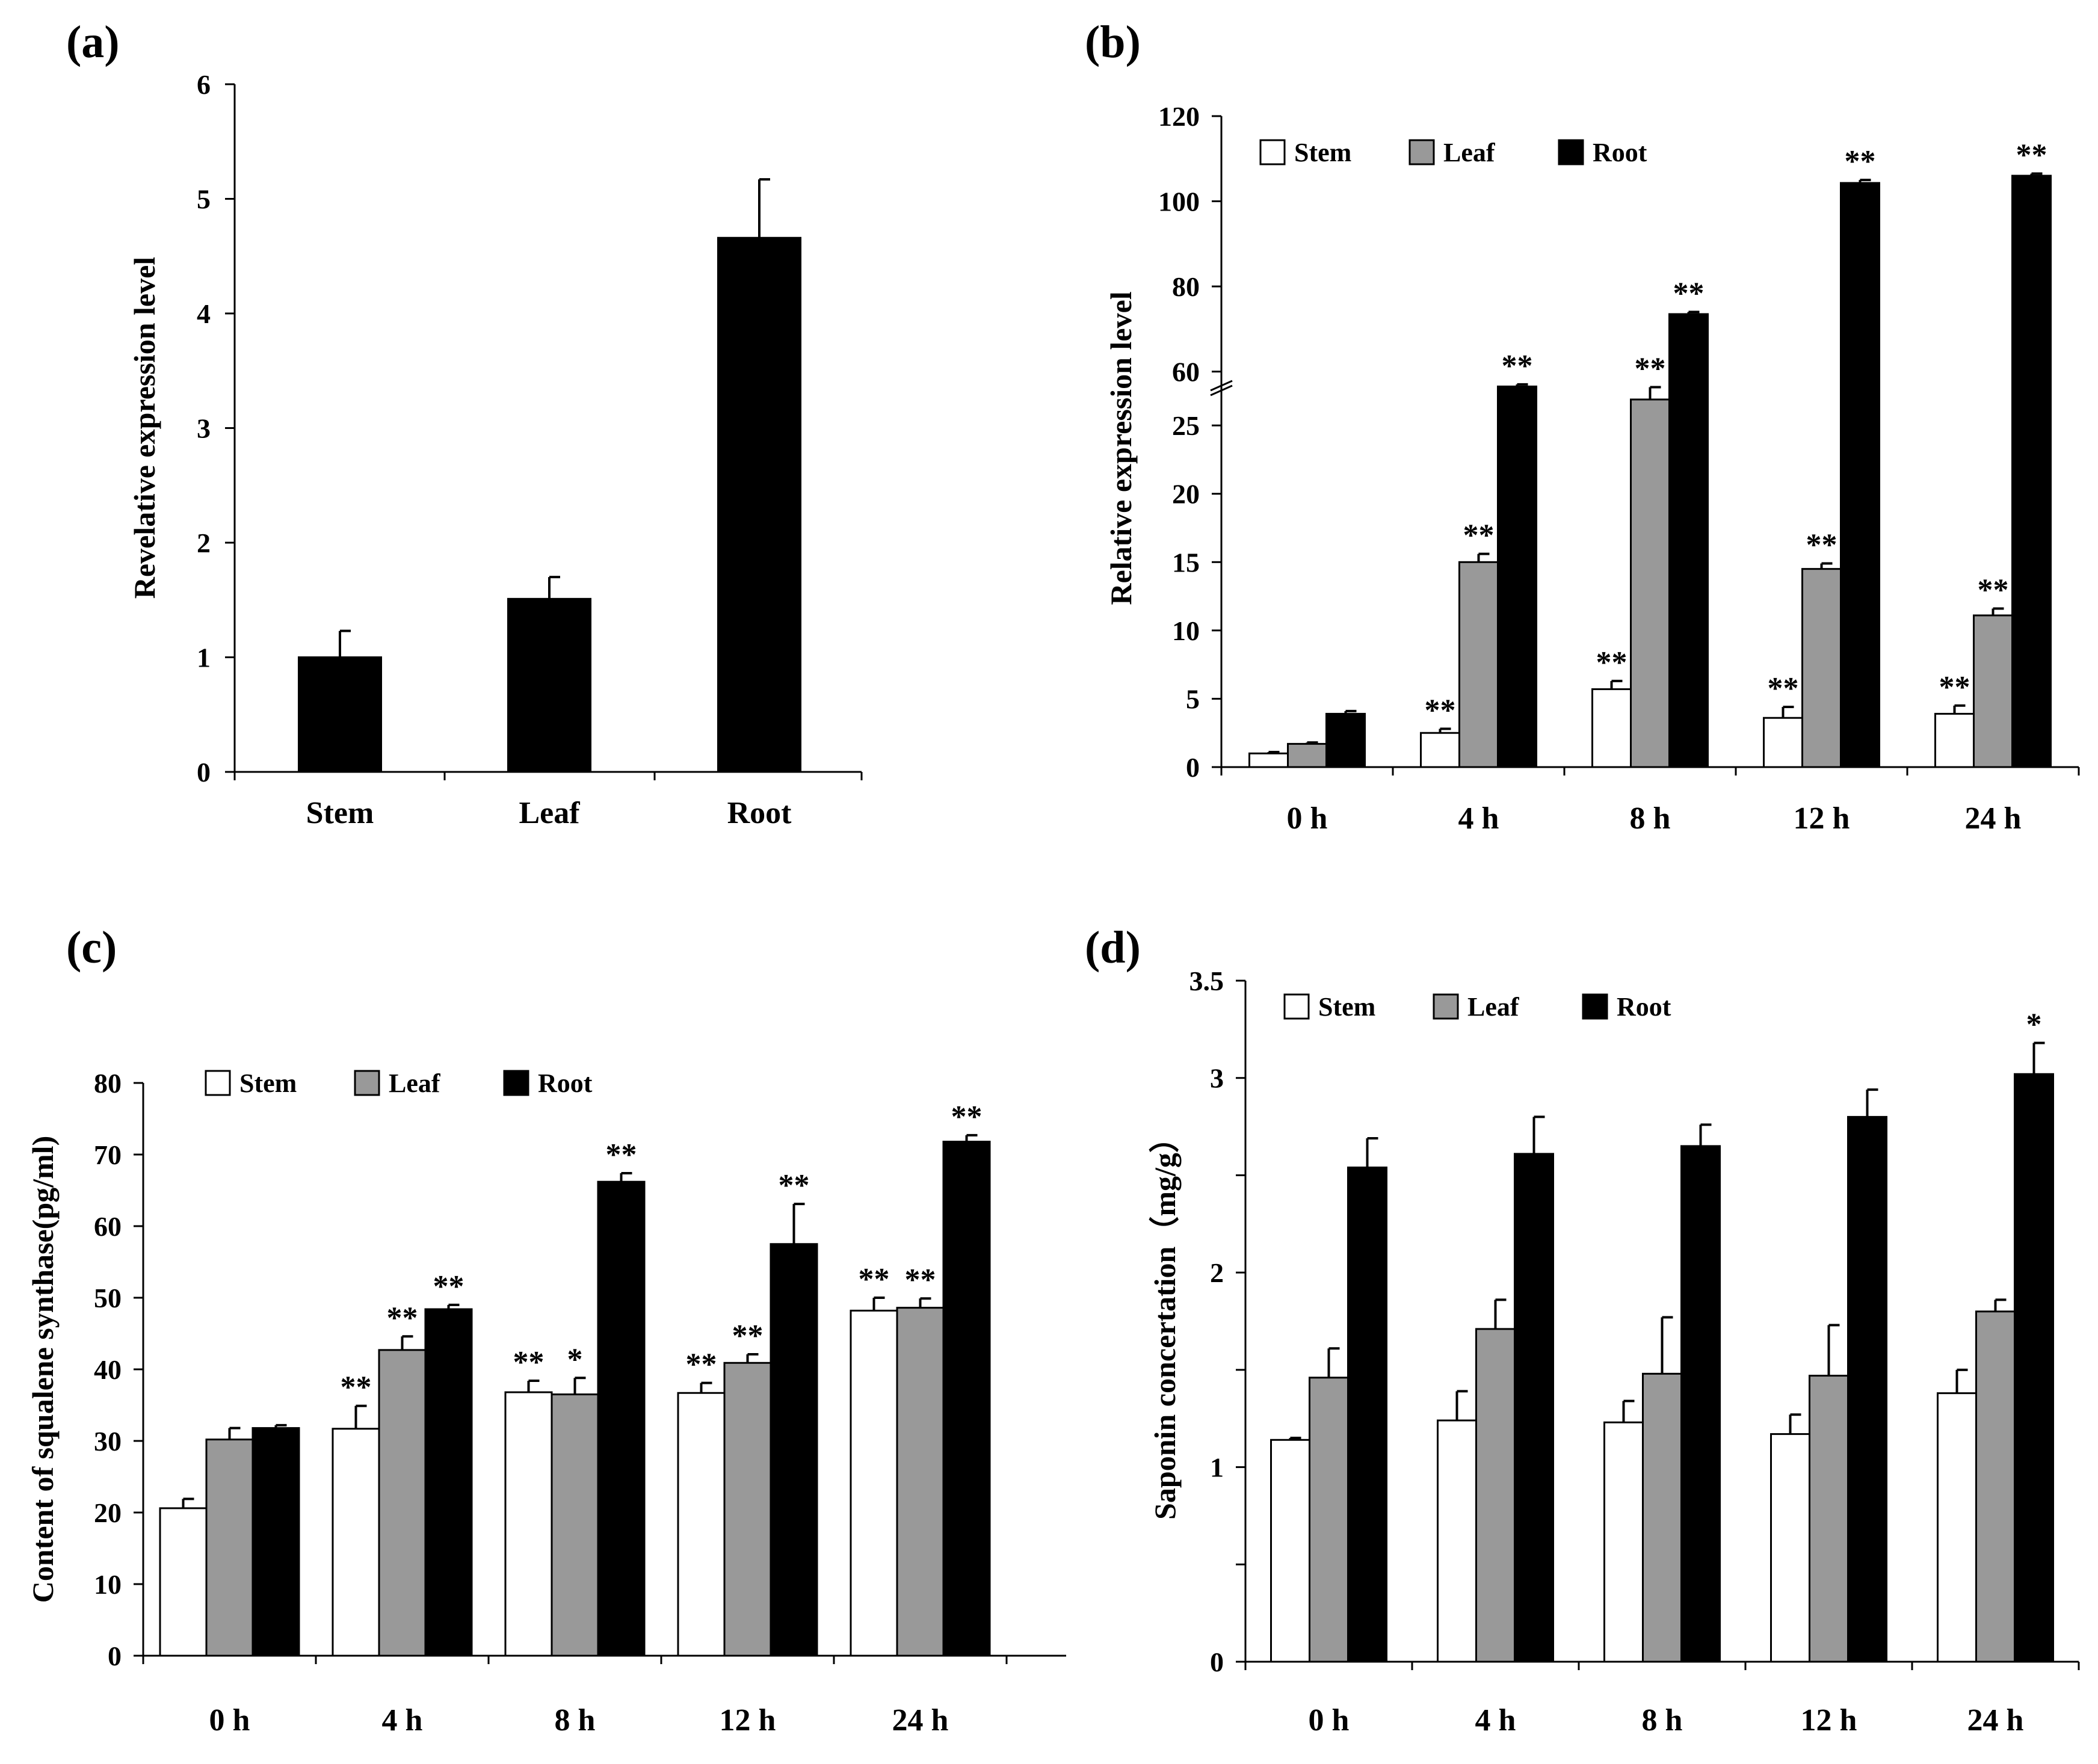 This screenshot has width=2098, height=1764. What do you see at coordinates (1113, 42) in the screenshot?
I see `panel-label: (b)` at bounding box center [1113, 42].